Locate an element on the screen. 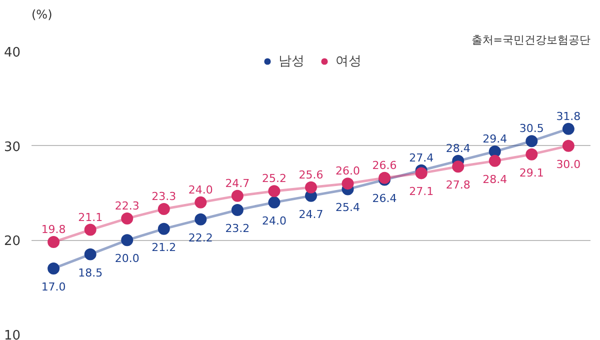 The image size is (600, 340). data-label: 25.2 is located at coordinates (274, 179).